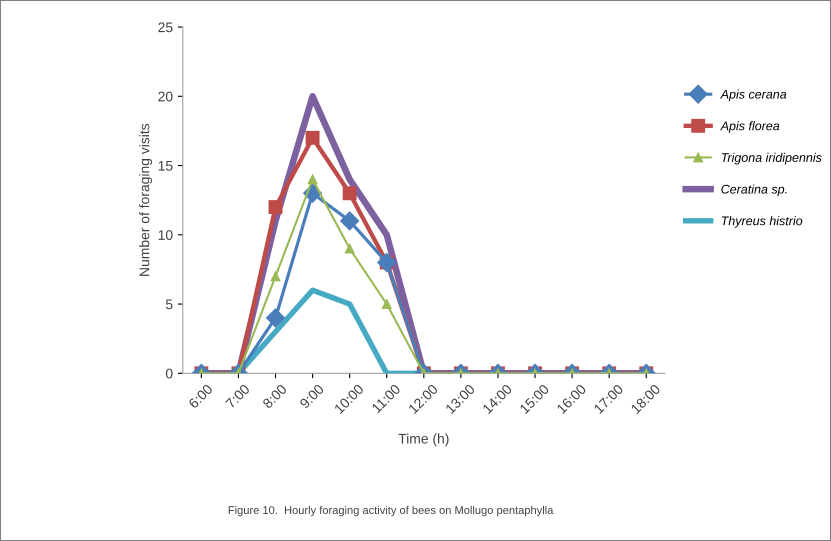 This screenshot has height=541, width=831. I want to click on y-tick-label: 10, so click(165, 235).